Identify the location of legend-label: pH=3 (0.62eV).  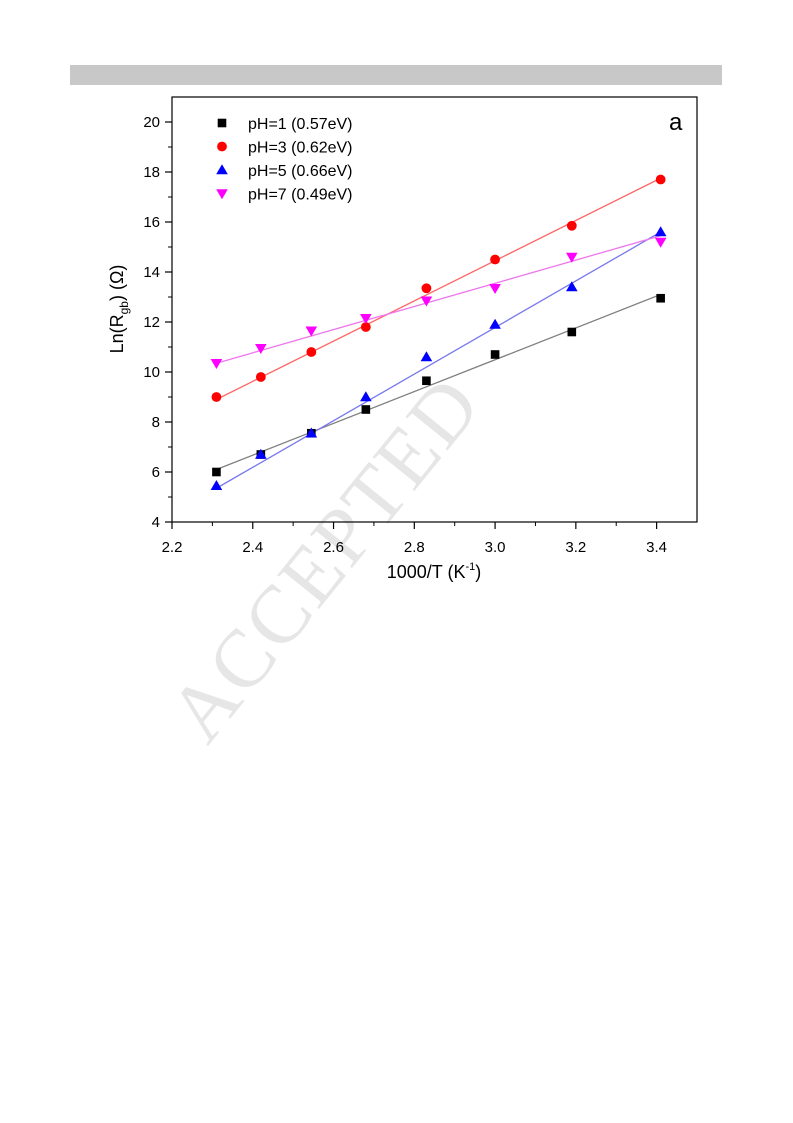
(300, 148).